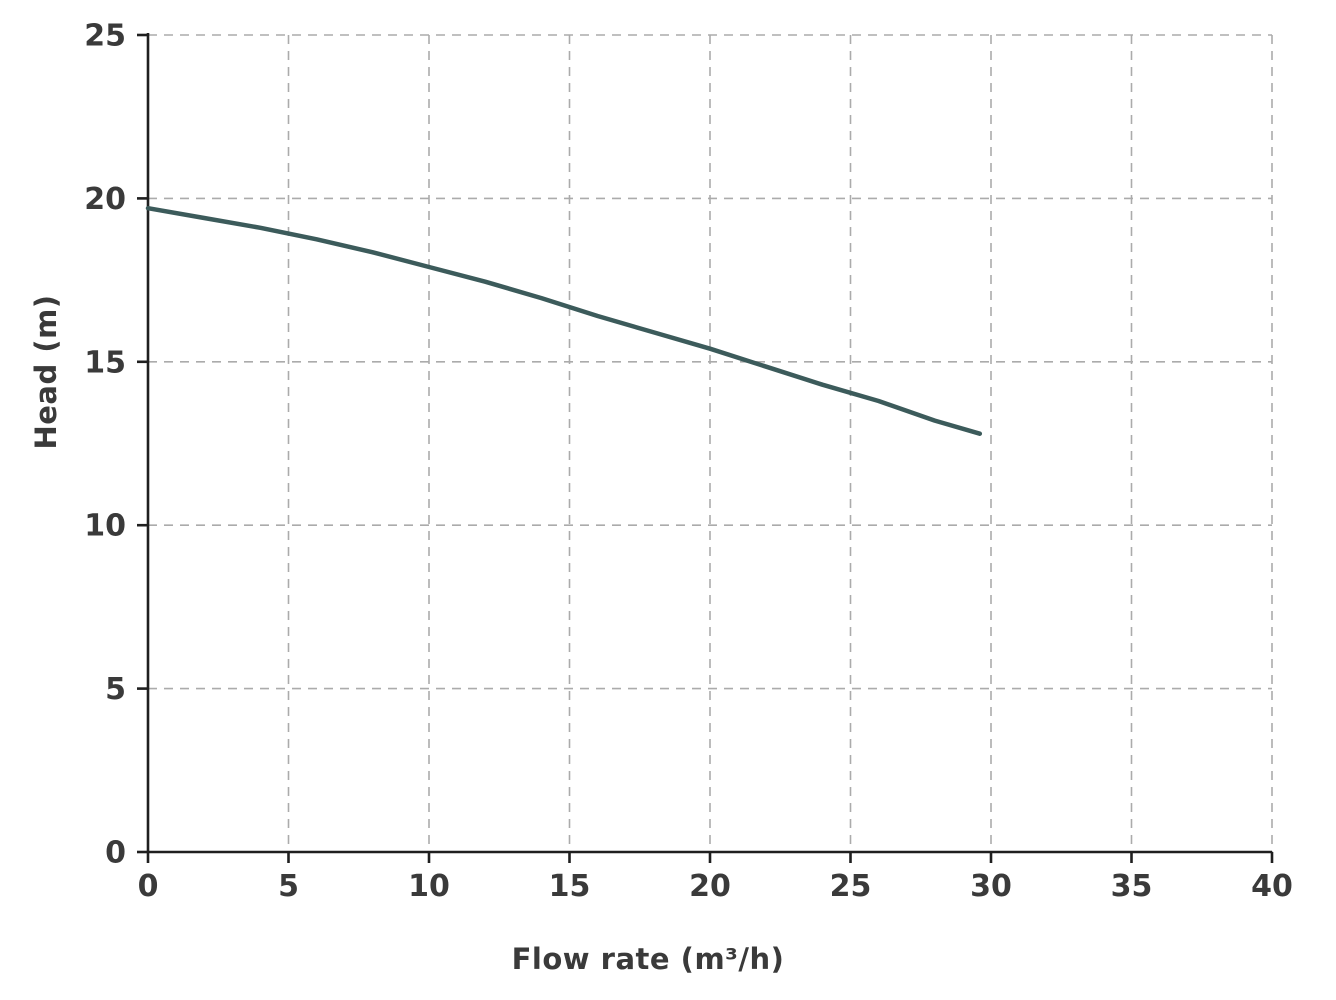 The image size is (1336, 1000). Describe the element at coordinates (851, 886) in the screenshot. I see `x-tick-label: 25` at that location.